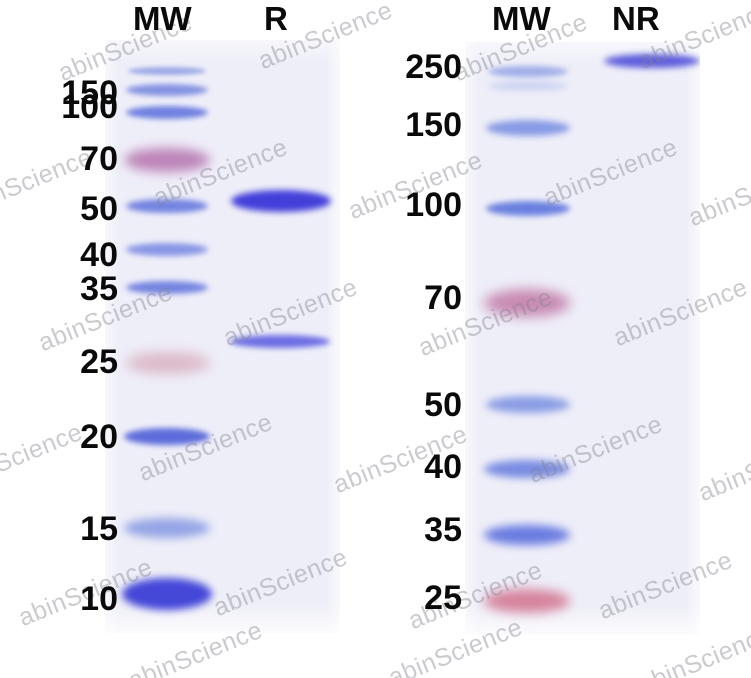  I want to click on ladder-band-35-reduced, so click(167, 287).